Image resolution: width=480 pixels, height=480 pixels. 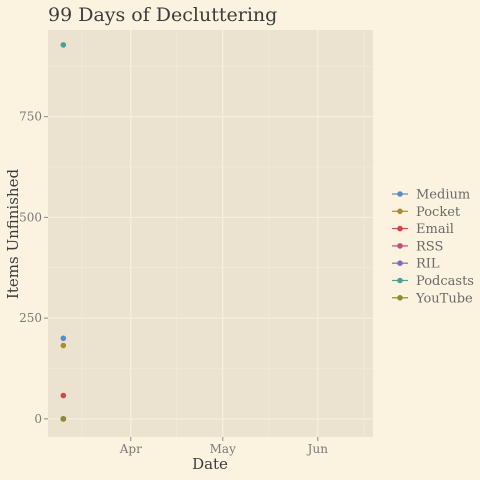 I want to click on legend: Medium Pocket Email RSS RIL Podcasts YouTube, so click(x=433, y=247).